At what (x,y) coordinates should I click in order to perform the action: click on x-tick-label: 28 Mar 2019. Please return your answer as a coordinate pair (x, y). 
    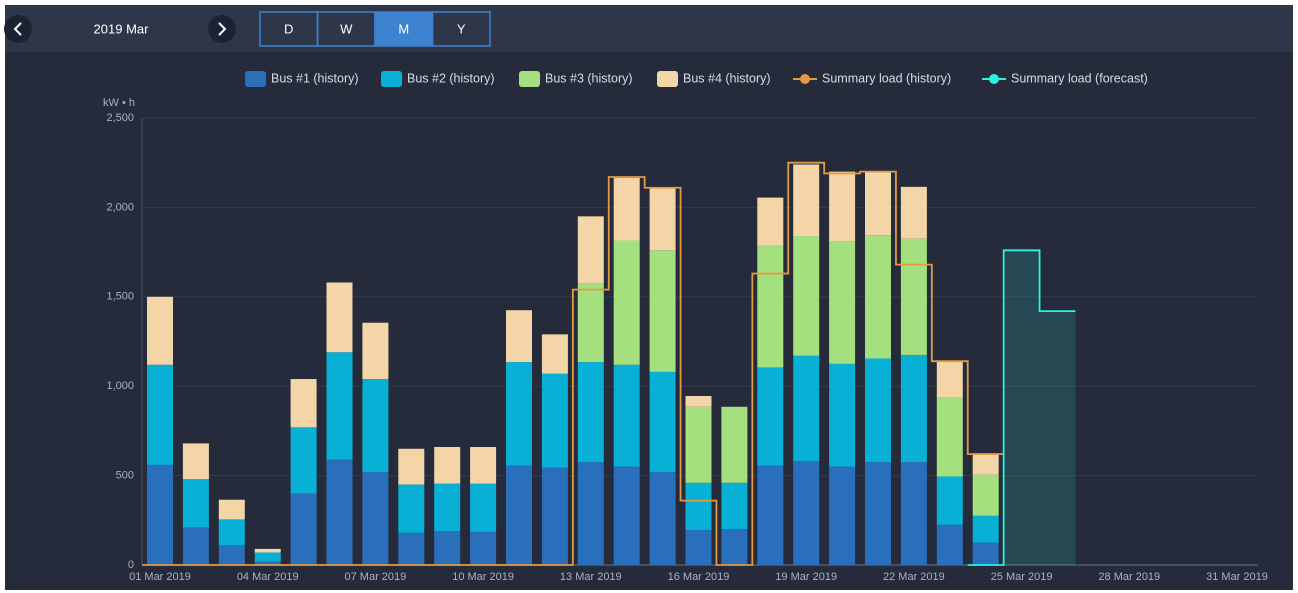
    Looking at the image, I should click on (1129, 577).